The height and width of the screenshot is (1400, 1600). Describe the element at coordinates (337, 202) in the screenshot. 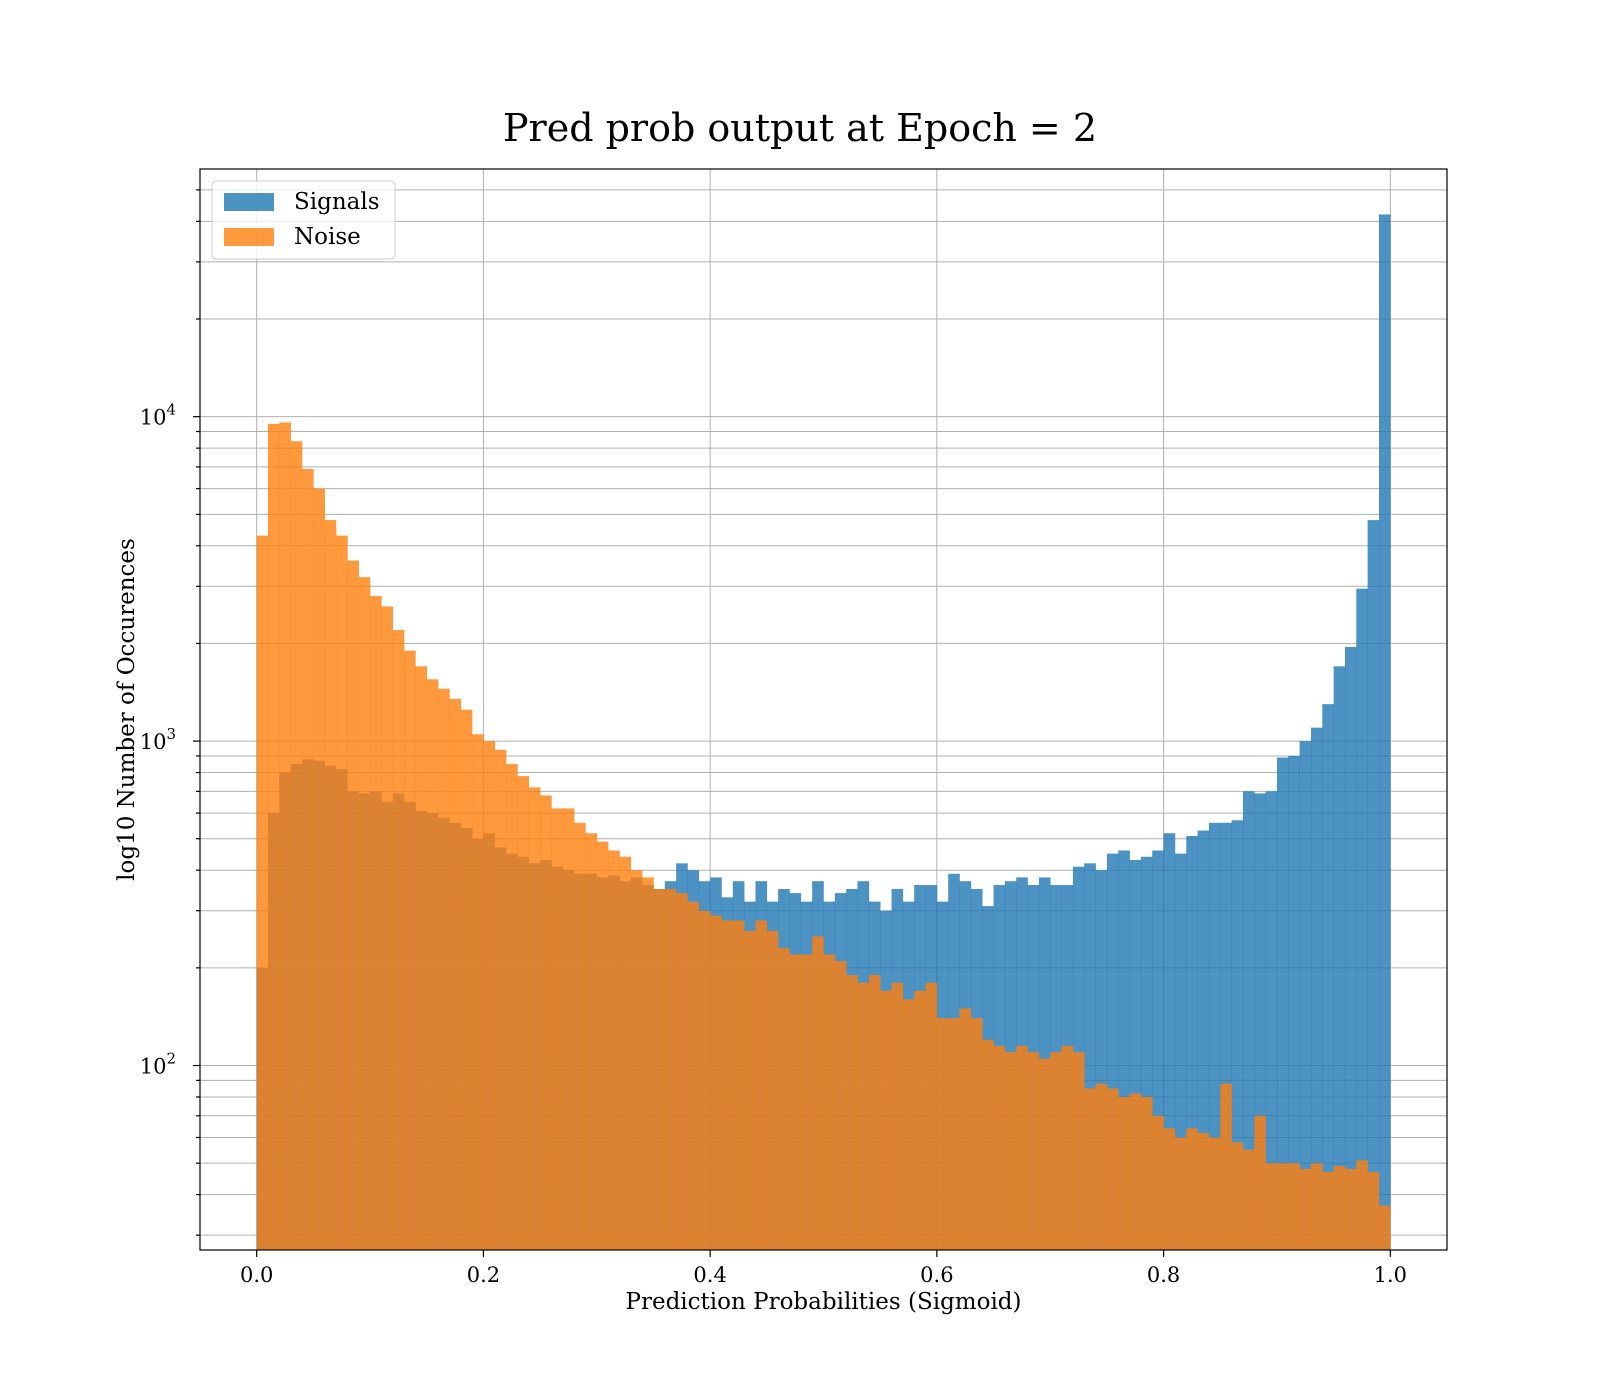

I see `legend-label-signals: Signals` at that location.